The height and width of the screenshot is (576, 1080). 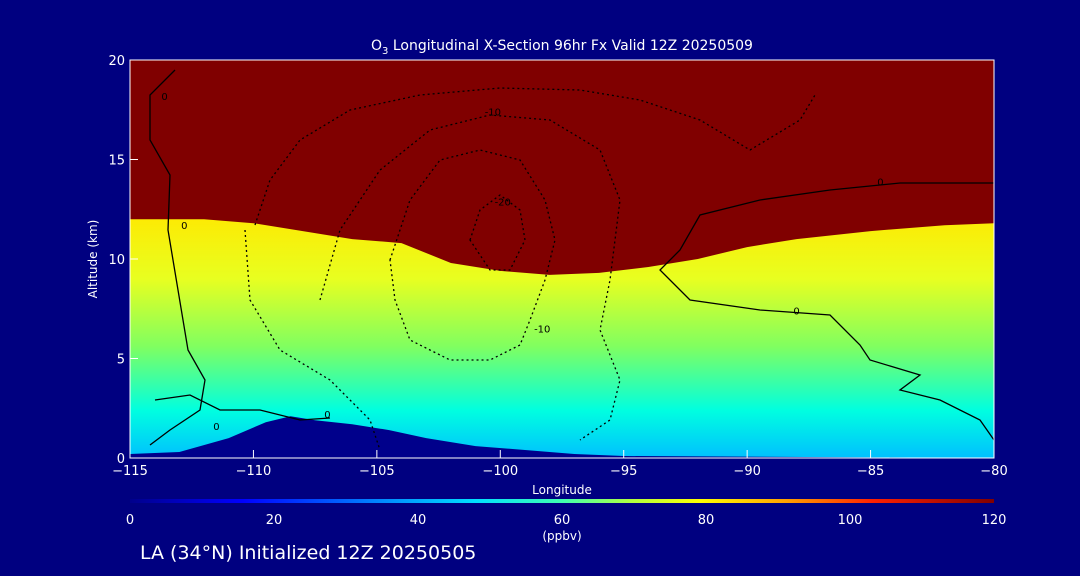 I want to click on footer-initialized-text: LA (34°N) Initialized 12Z 20250505, so click(x=308, y=553).